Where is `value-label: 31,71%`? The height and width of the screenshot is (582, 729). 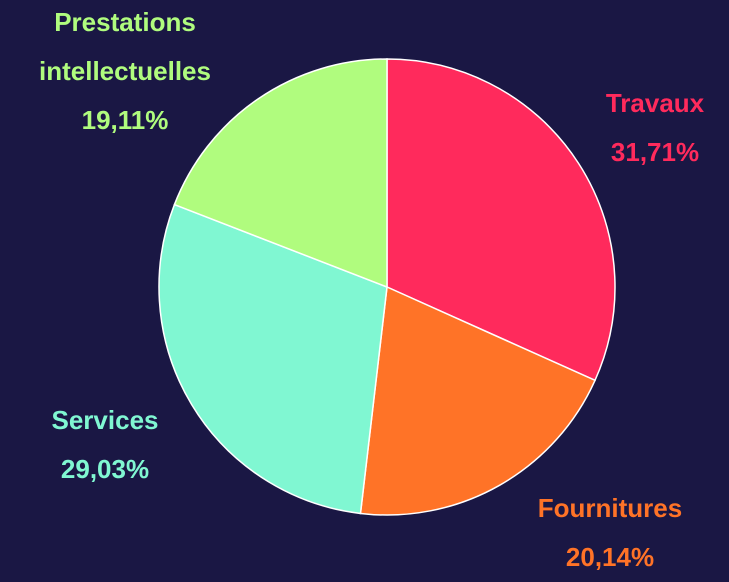 value-label: 31,71% is located at coordinates (655, 152).